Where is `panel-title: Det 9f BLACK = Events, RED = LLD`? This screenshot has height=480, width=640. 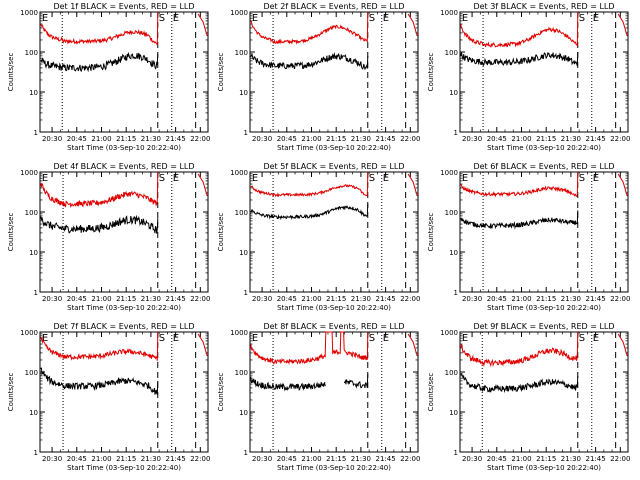 panel-title: Det 9f BLACK = Events, RED = LLD is located at coordinates (543, 326).